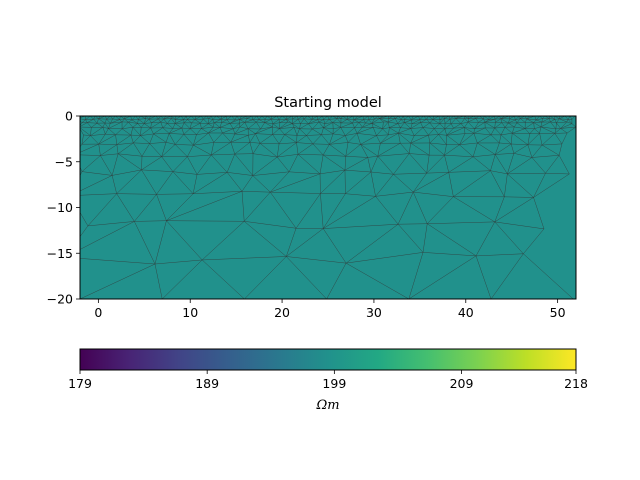 This screenshot has width=640, height=480. What do you see at coordinates (282, 312) in the screenshot?
I see `x-tick-label: 20` at bounding box center [282, 312].